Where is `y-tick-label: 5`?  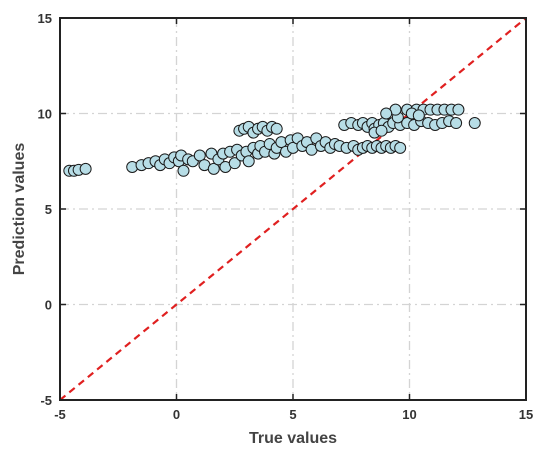
y-tick-label: 5 is located at coordinates (48, 209).